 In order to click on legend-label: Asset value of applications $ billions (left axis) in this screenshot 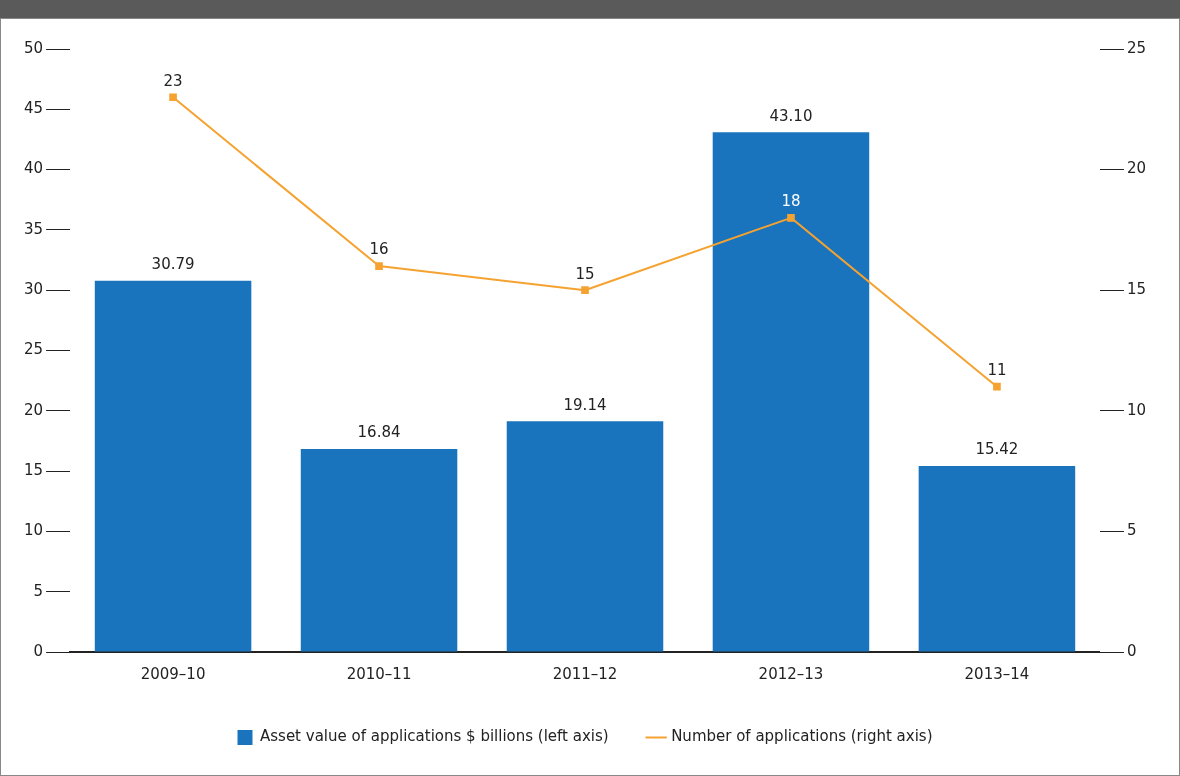, I will do `click(434, 736)`.